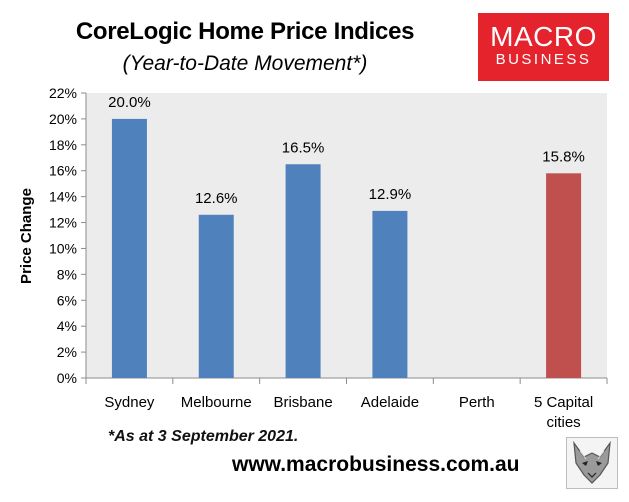 This screenshot has height=502, width=629. What do you see at coordinates (477, 402) in the screenshot?
I see `x-tick-label: Perth` at bounding box center [477, 402].